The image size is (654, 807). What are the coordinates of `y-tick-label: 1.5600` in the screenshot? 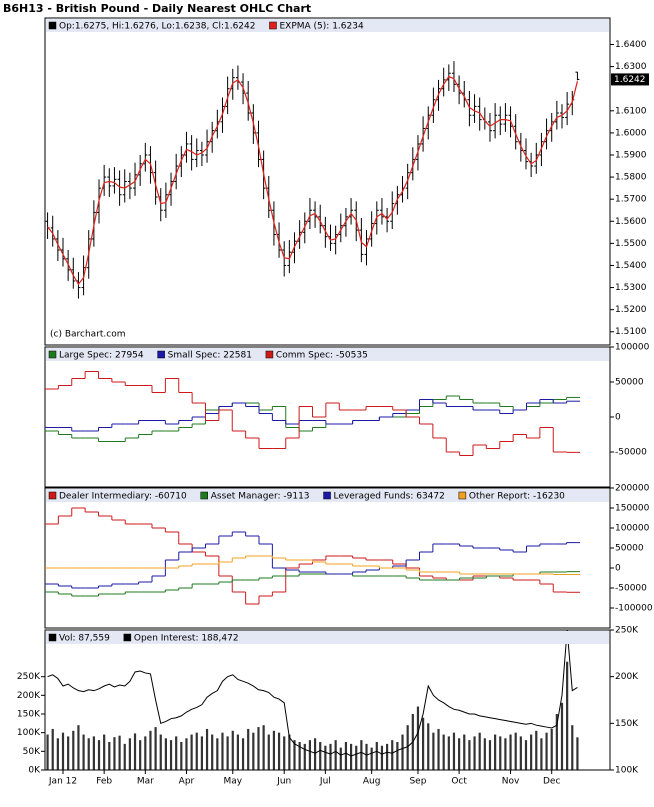 It's located at (631, 222).